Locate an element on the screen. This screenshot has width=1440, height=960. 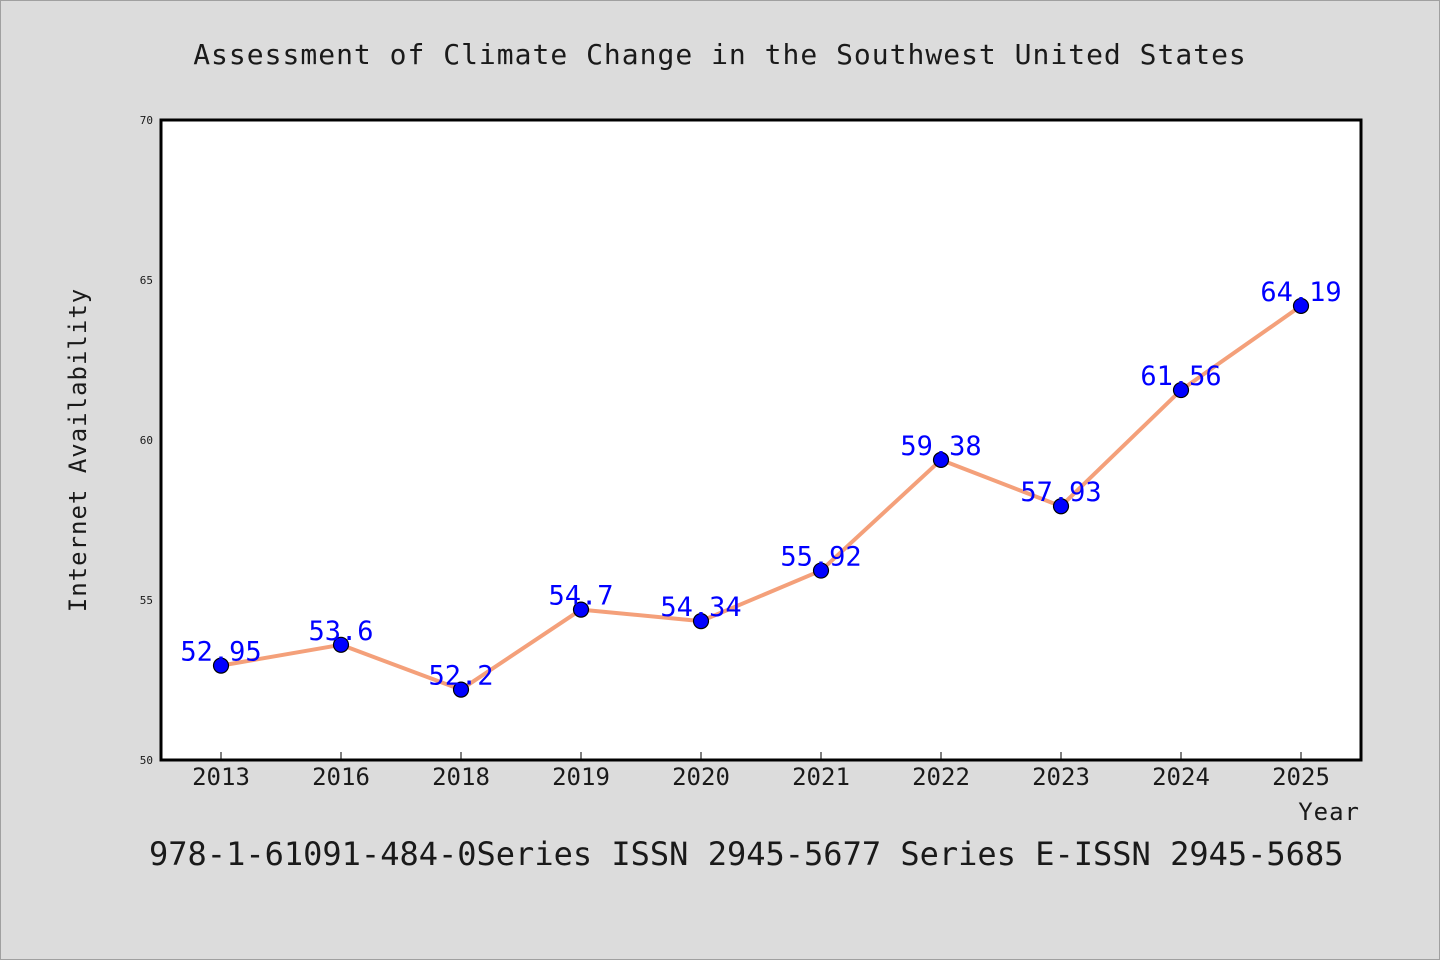
y-tick-label: 65 is located at coordinates (146, 280).